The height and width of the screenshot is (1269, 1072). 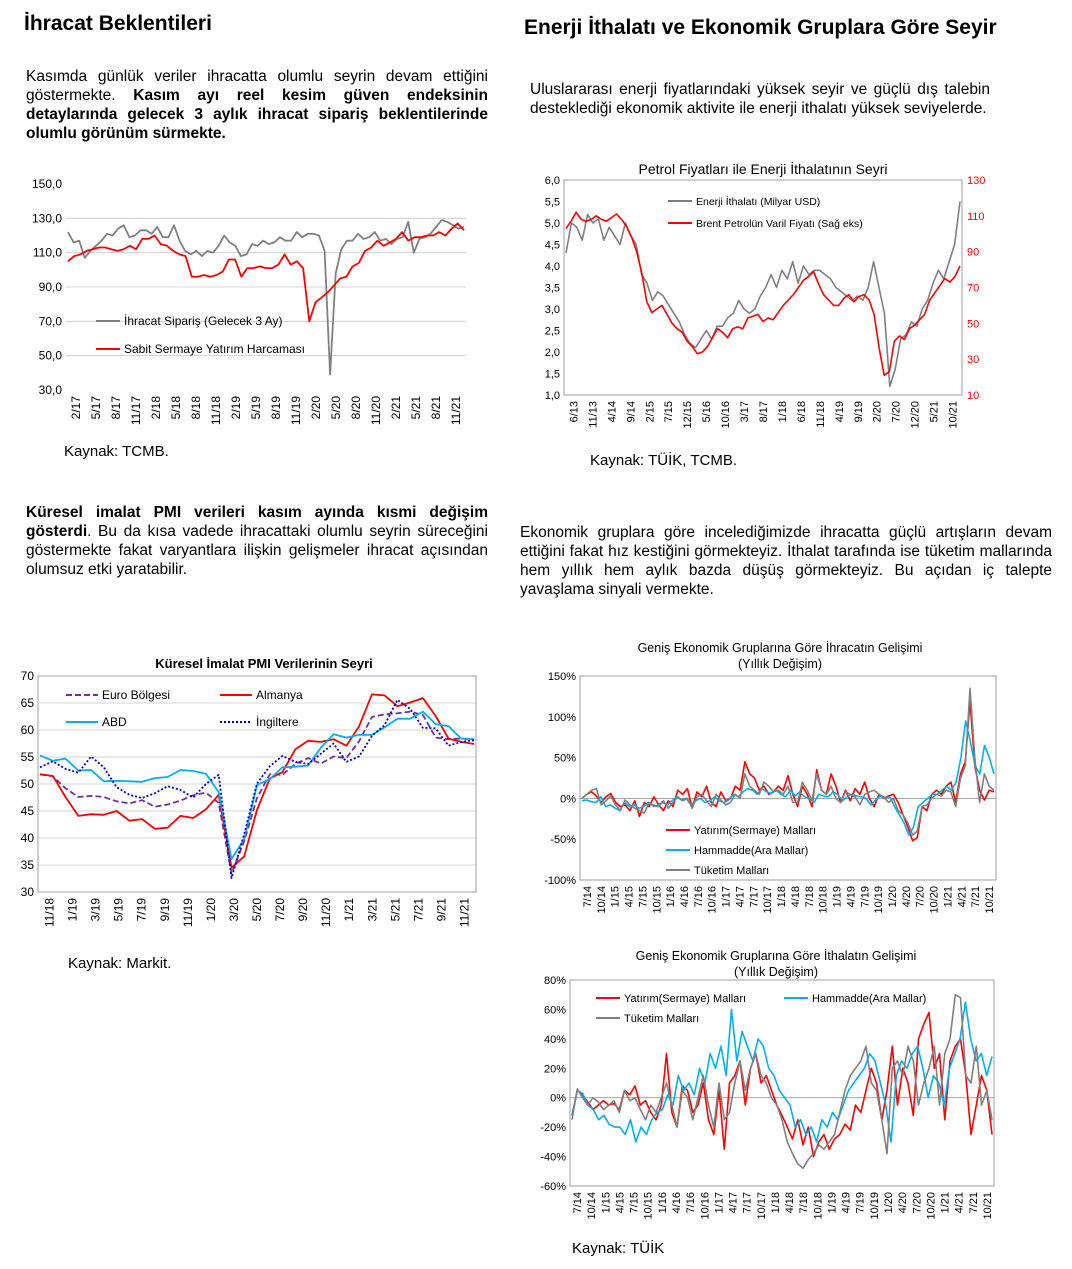 What do you see at coordinates (593, 414) in the screenshot?
I see `x-tick-label: 11/13` at bounding box center [593, 414].